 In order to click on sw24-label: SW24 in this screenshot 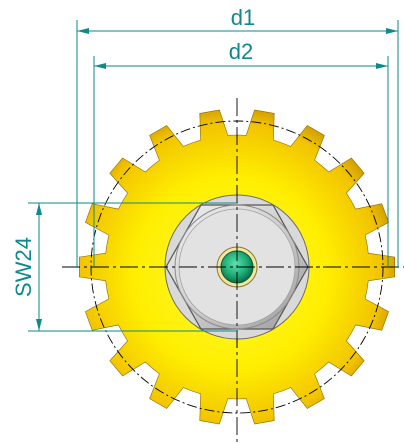, I will do `click(23, 267)`.